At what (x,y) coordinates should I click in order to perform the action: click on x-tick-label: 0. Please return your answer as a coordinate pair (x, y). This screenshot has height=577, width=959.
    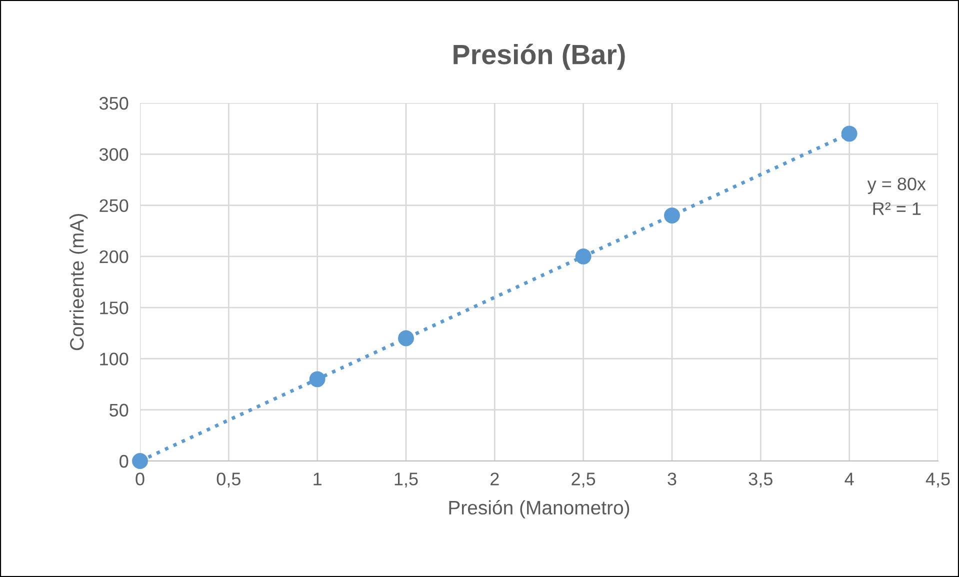
    Looking at the image, I should click on (140, 479).